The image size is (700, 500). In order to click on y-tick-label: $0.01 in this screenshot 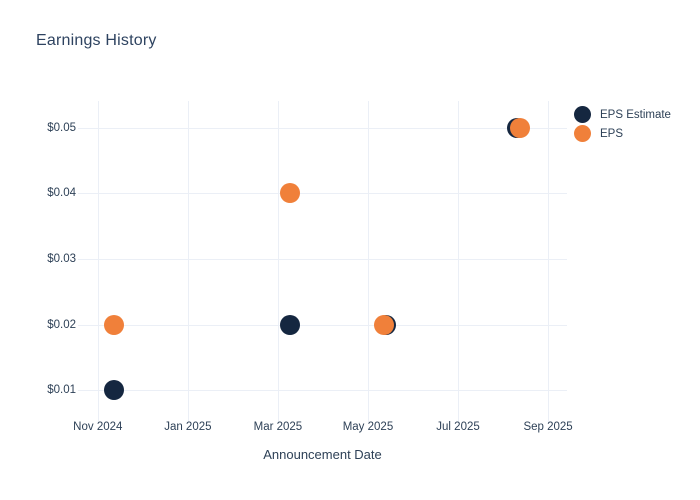, I will do `click(61, 390)`.